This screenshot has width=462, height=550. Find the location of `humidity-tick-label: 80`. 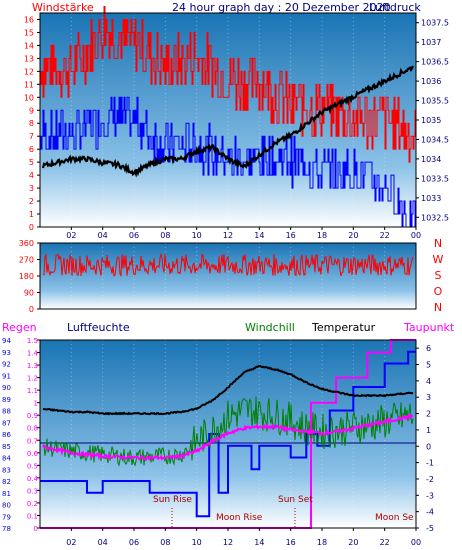

humidity-tick-label: 80 is located at coordinates (6, 506).